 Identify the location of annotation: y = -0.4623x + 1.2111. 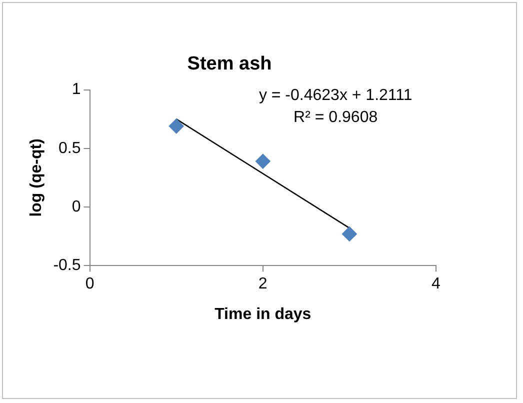
(335, 95).